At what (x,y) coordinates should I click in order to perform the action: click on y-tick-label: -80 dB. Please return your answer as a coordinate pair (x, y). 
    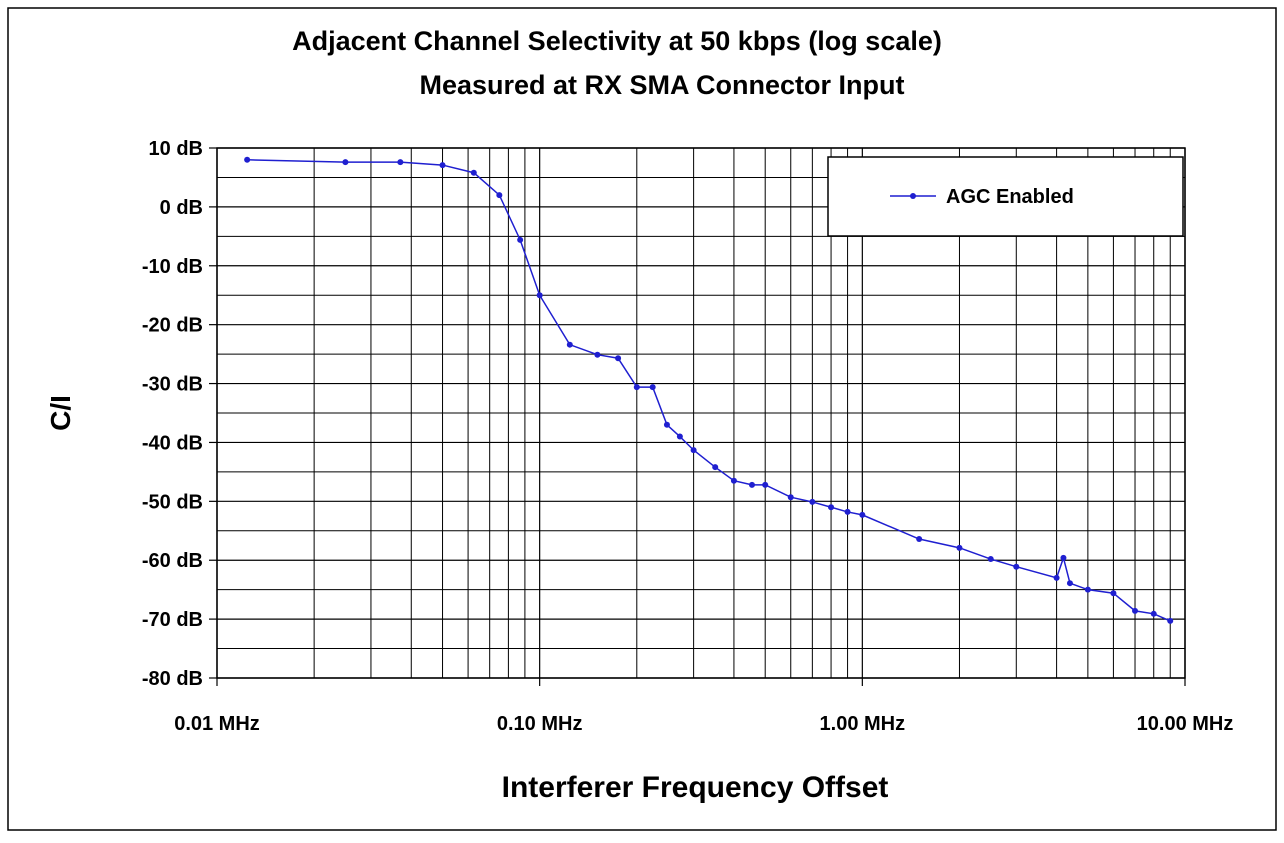
    Looking at the image, I should click on (172, 679).